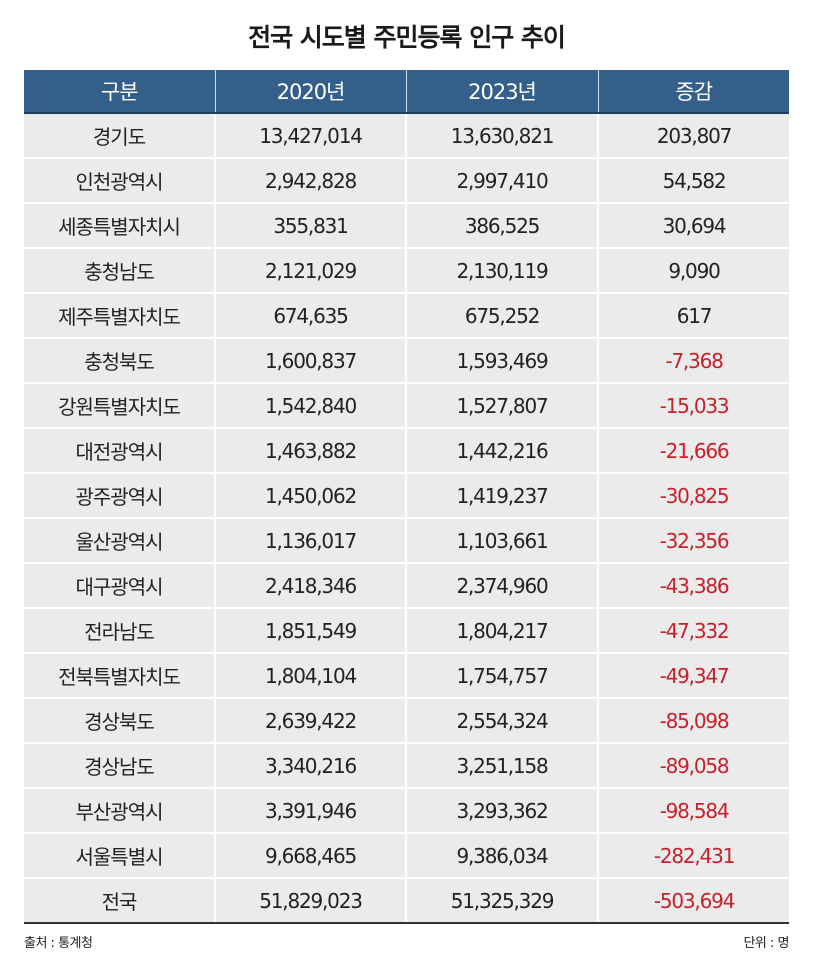 This screenshot has height=968, width=813. What do you see at coordinates (119, 405) in the screenshot?
I see `region-cell: 강원특별자치도` at bounding box center [119, 405].